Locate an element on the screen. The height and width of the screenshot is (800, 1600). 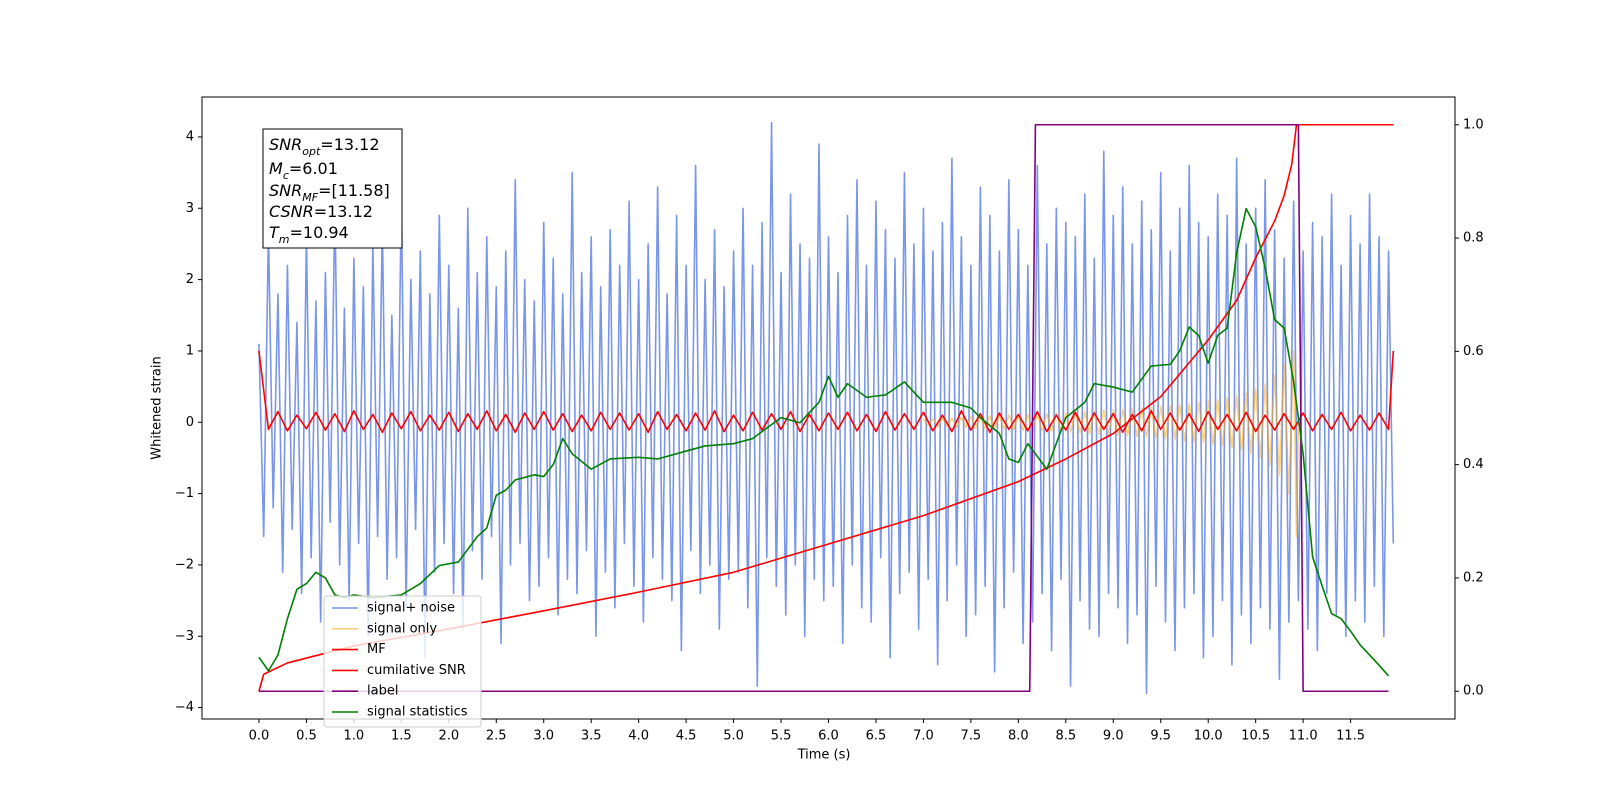
x-tick-label: 7.5 is located at coordinates (971, 736).